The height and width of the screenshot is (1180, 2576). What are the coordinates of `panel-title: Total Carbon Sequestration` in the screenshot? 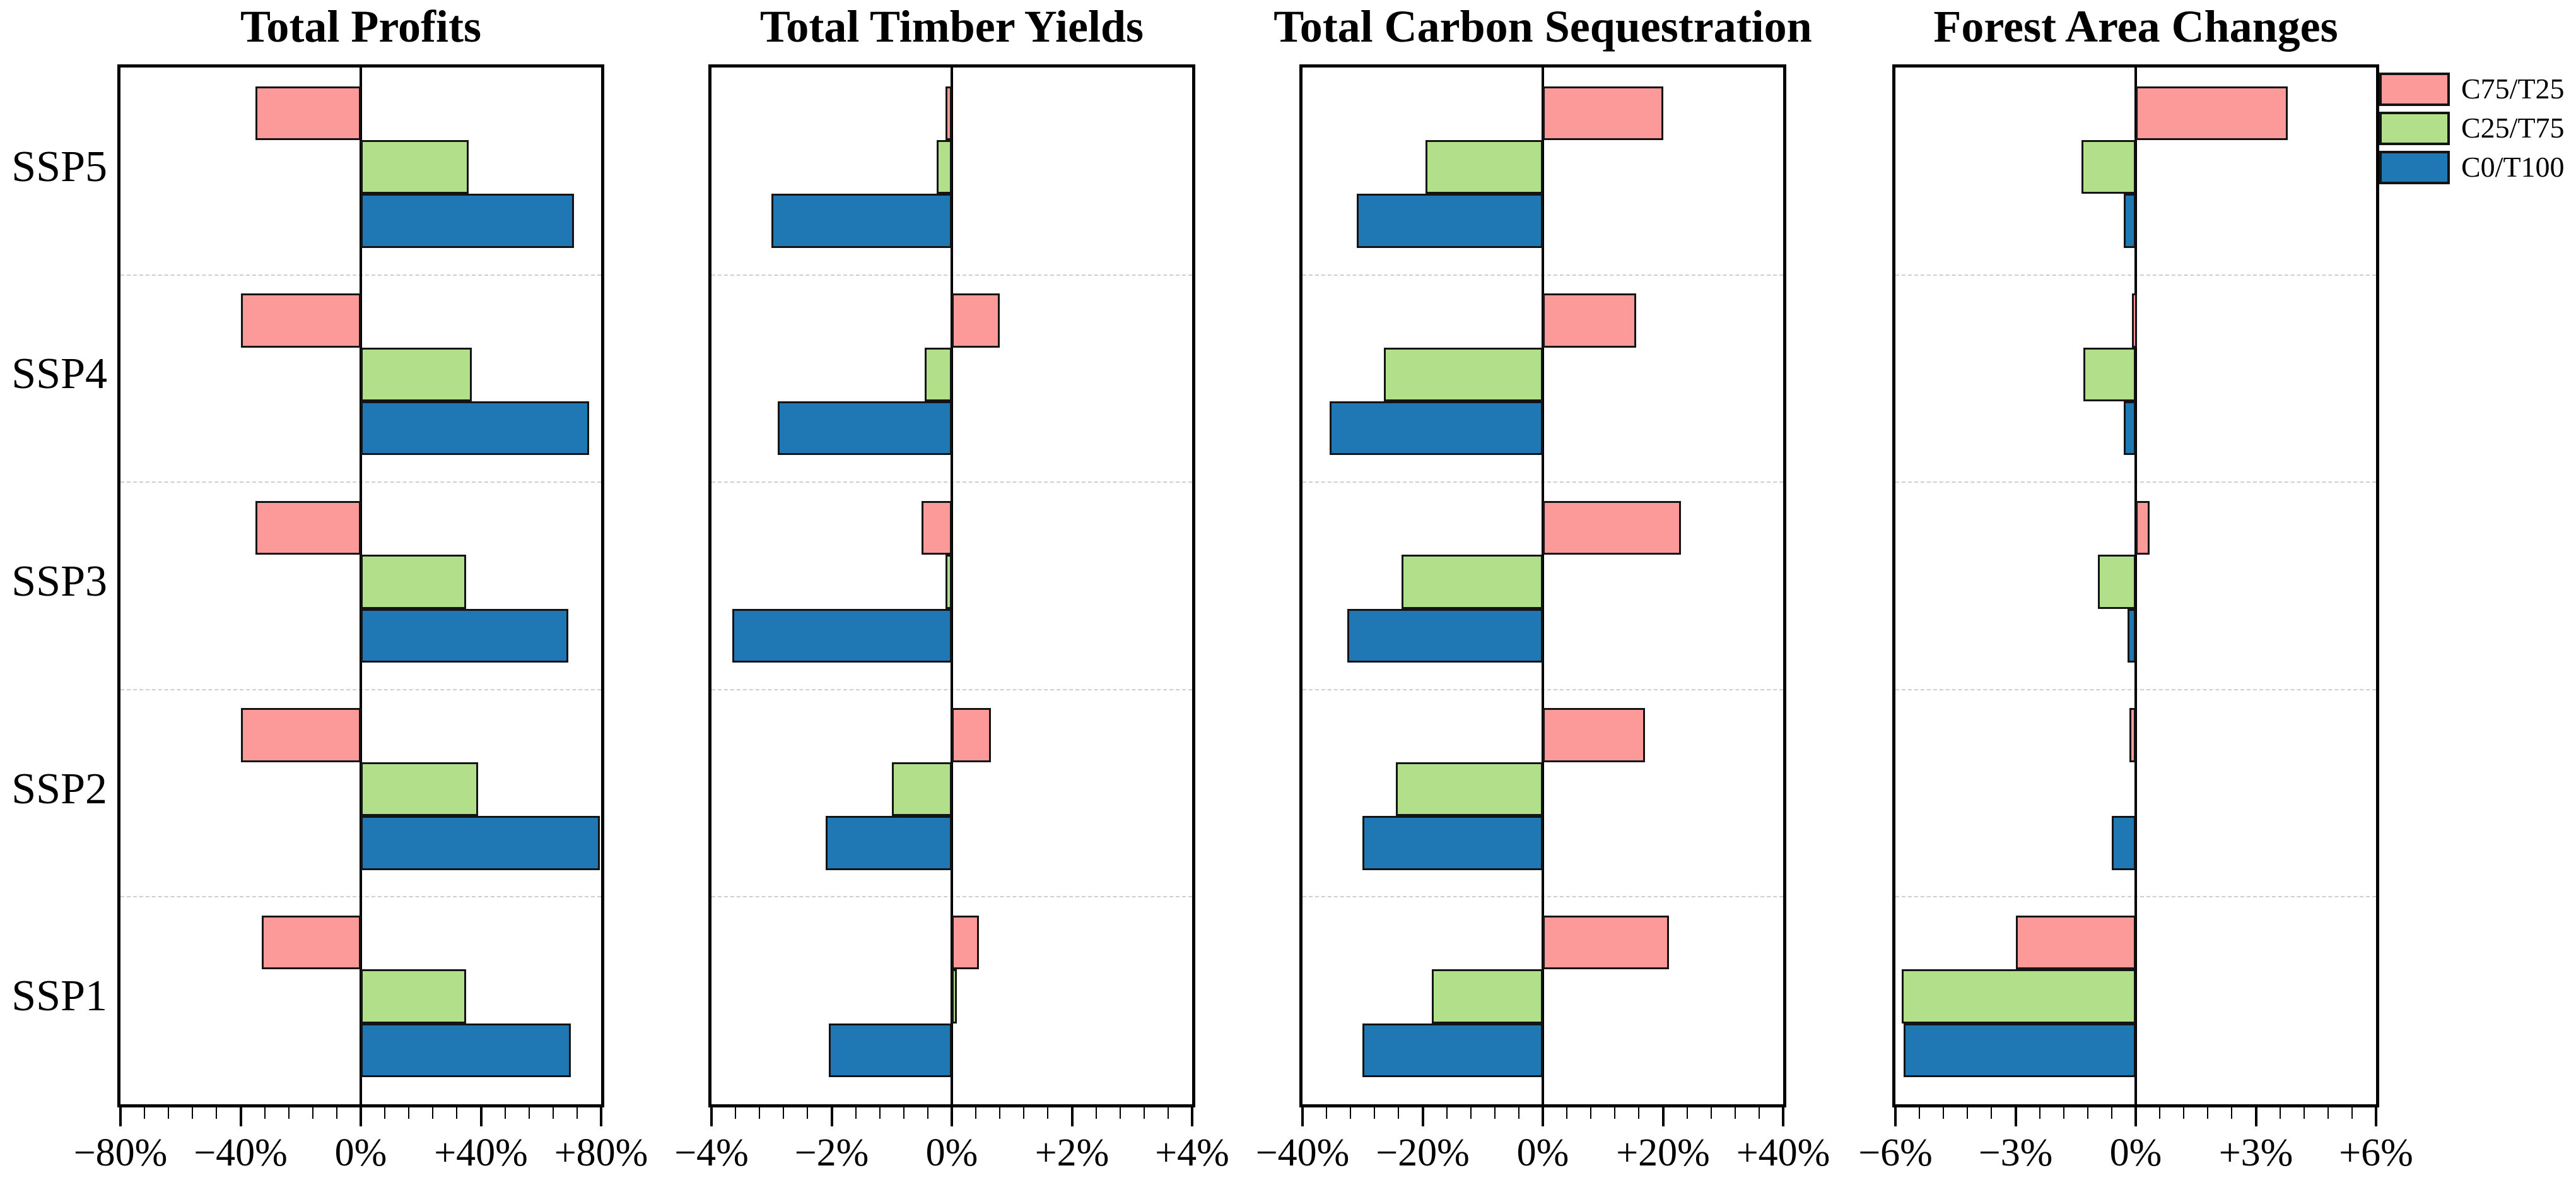 It's located at (1542, 26).